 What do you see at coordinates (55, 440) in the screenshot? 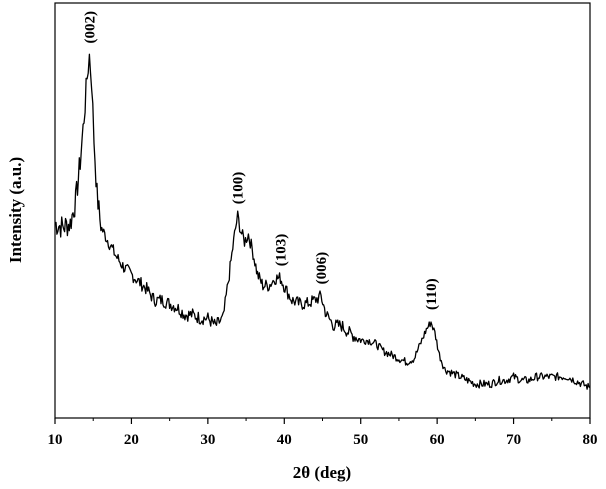
I see `x-tick-label: 10` at bounding box center [55, 440].